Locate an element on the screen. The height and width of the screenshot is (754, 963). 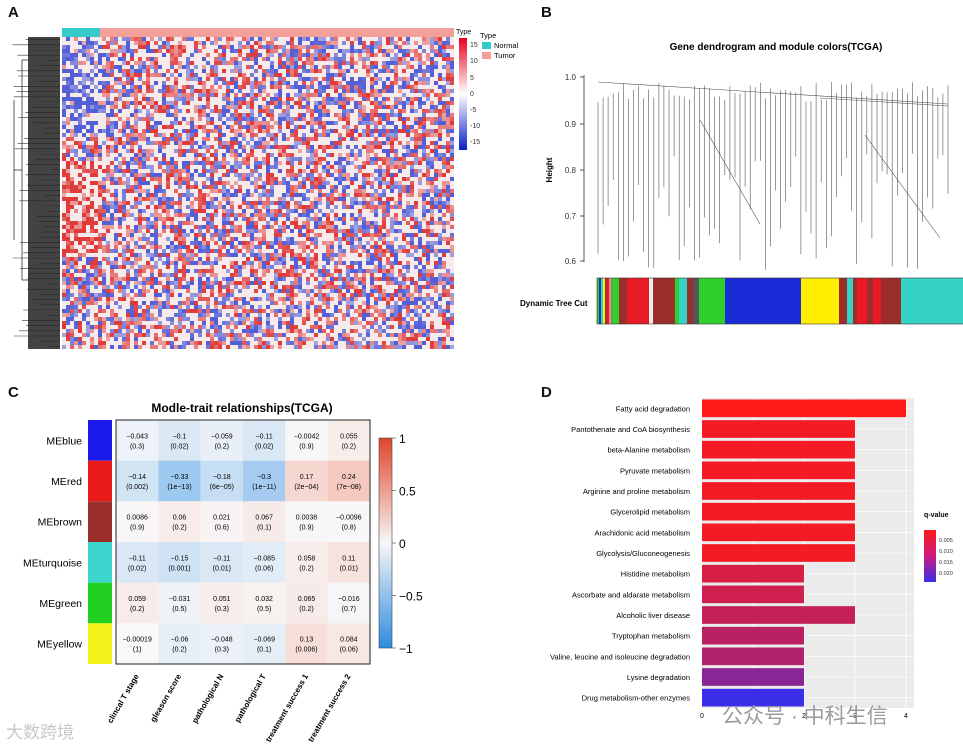
module-row-label: MEturquoise is located at coordinates (52, 563).